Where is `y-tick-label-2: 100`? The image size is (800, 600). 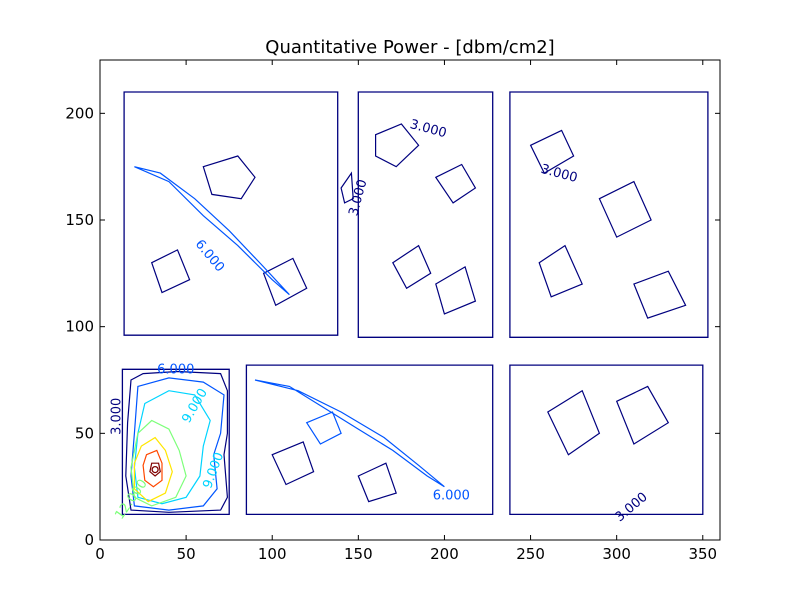 y-tick-label-2: 100 is located at coordinates (79, 327).